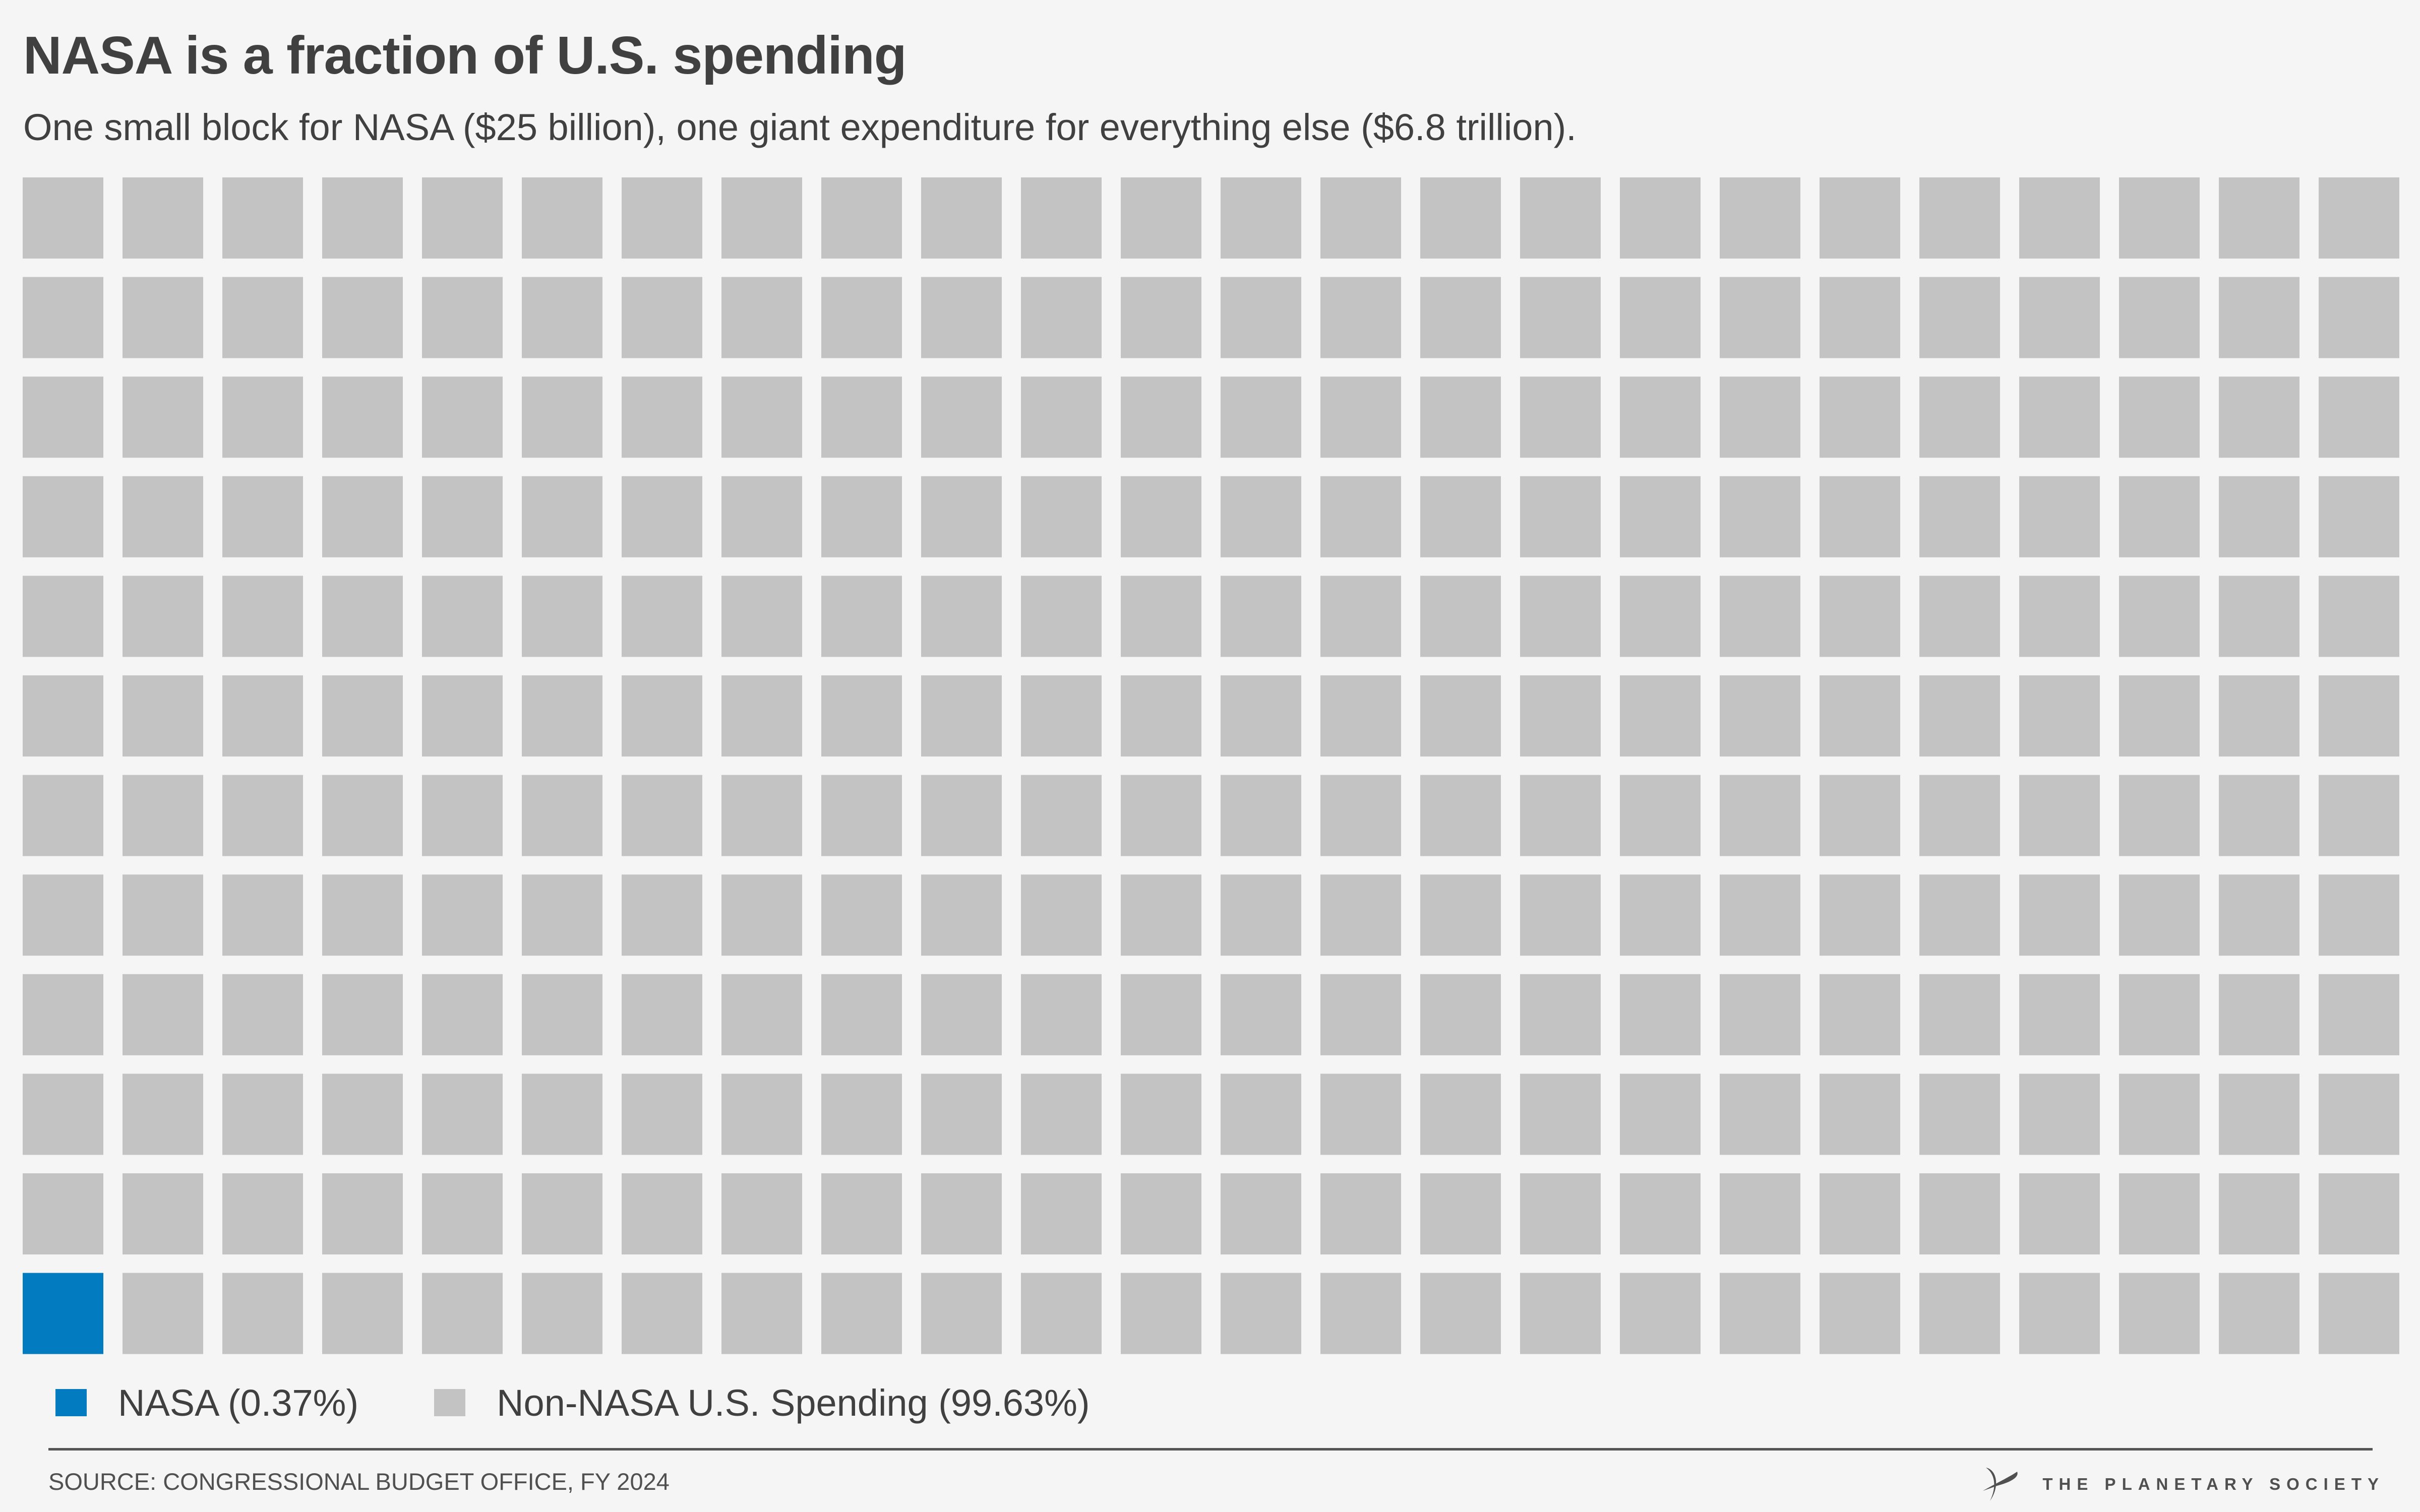 This screenshot has width=2420, height=1512. I want to click on legend-item-non-nasa: Non-NASA U.S. Spending (99.63%), so click(762, 1402).